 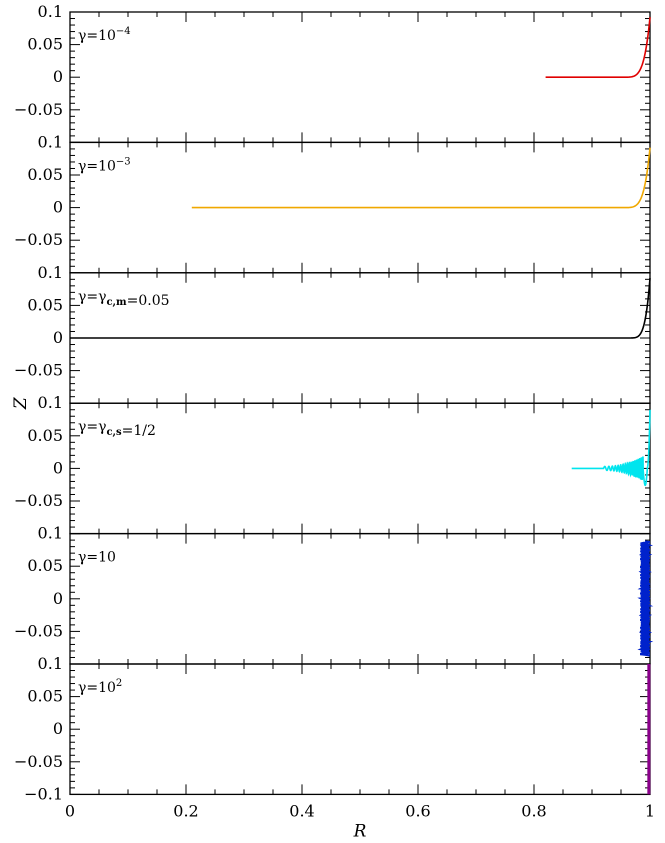 I want to click on panel-label: γ=10−3, so click(x=104, y=165).